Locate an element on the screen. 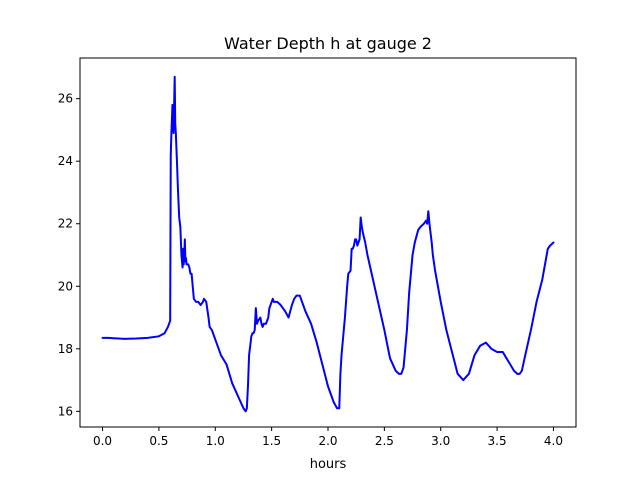 The image size is (640, 484). y-tick-label: 24 is located at coordinates (65, 161).